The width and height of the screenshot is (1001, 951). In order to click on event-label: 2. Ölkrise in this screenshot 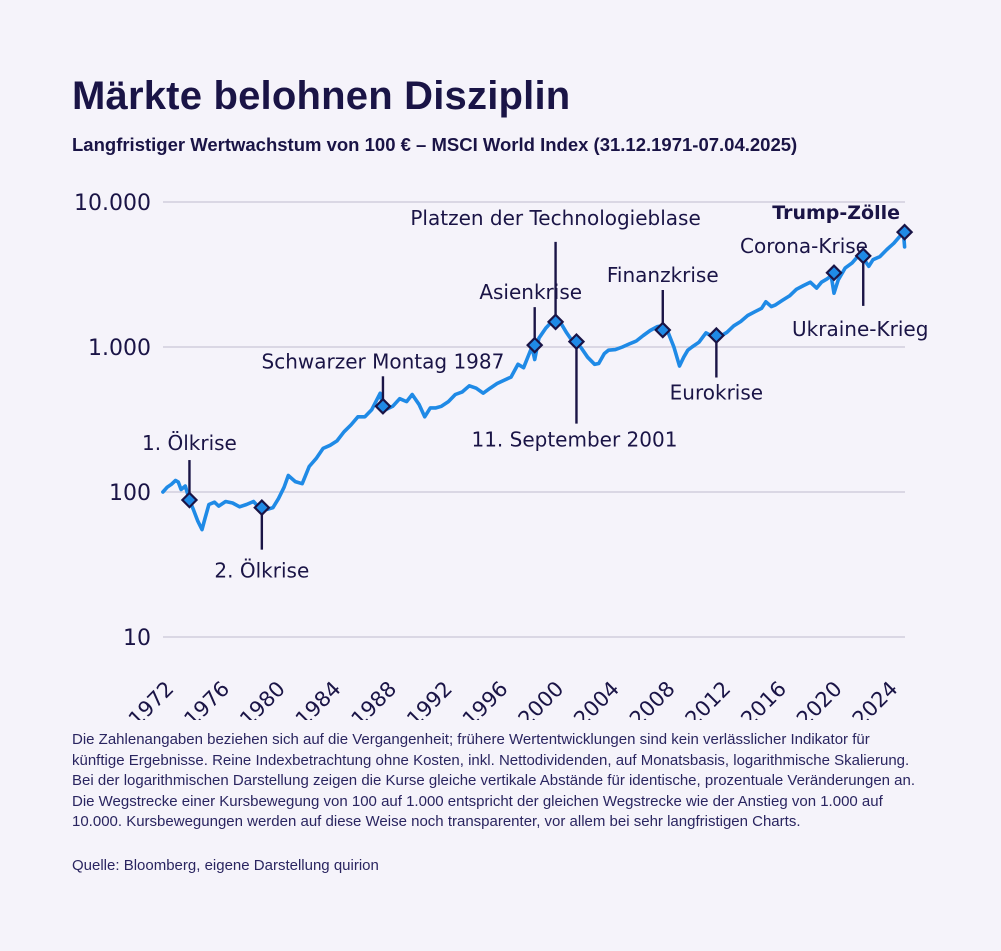, I will do `click(261, 571)`.